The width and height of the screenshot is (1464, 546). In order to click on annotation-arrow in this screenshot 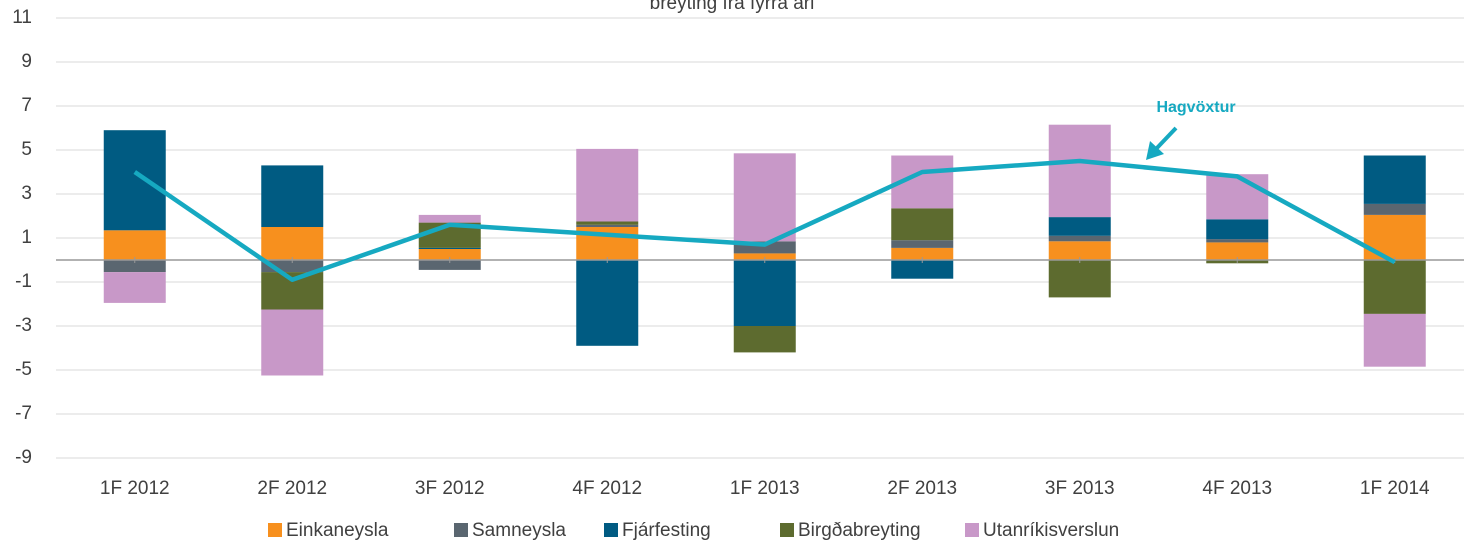, I will do `click(1166, 138)`.